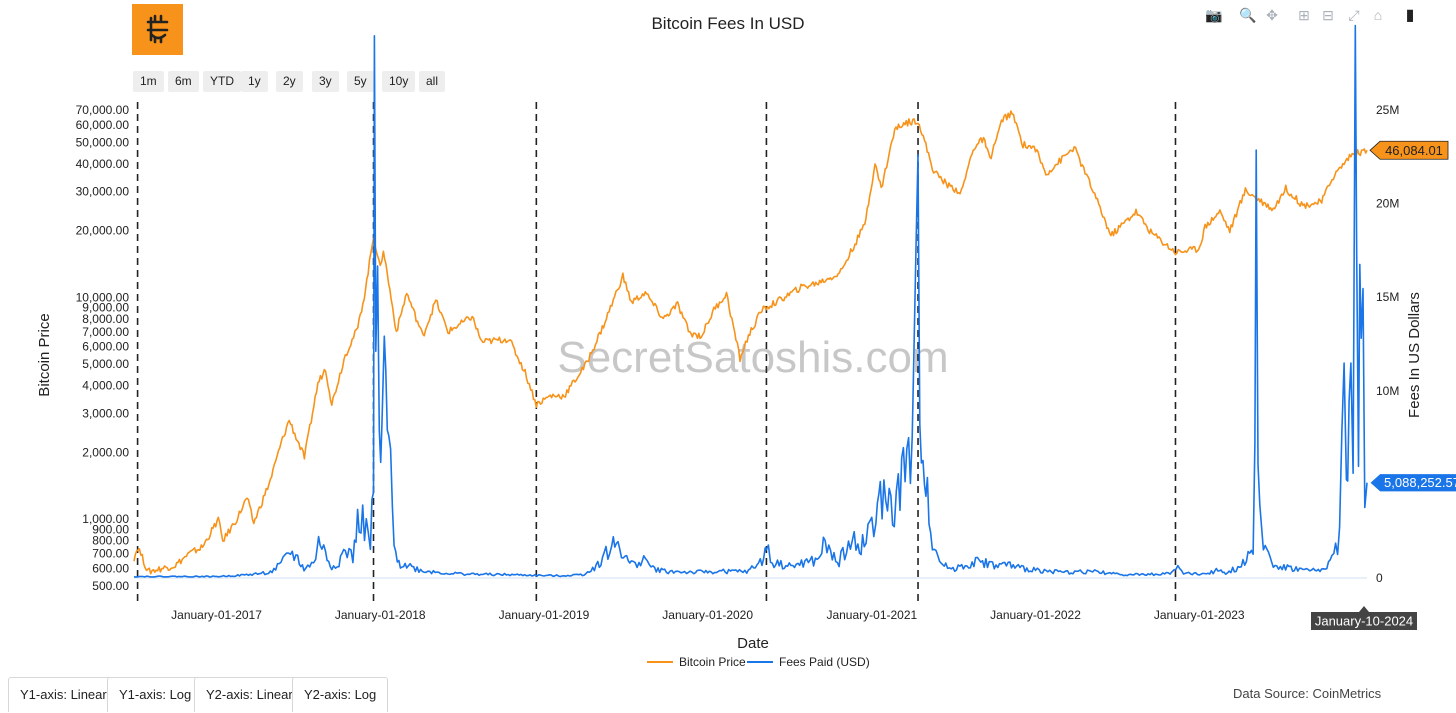 The width and height of the screenshot is (1456, 713). What do you see at coordinates (110, 529) in the screenshot?
I see `y-tick-label: 900.00` at bounding box center [110, 529].